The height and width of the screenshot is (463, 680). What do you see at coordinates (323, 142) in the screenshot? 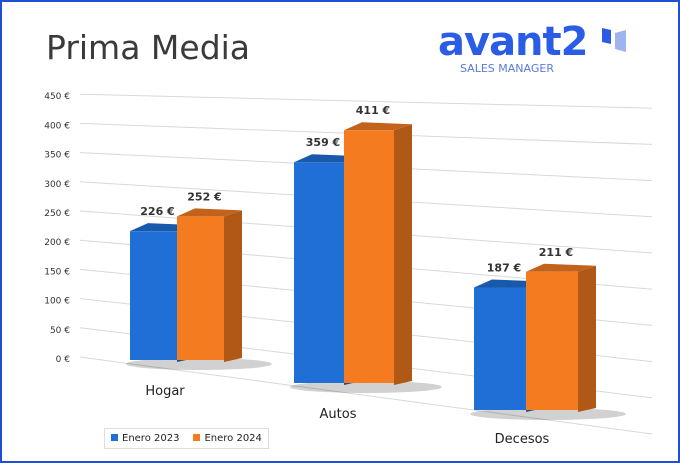
I see `data-label: 359 €` at bounding box center [323, 142].